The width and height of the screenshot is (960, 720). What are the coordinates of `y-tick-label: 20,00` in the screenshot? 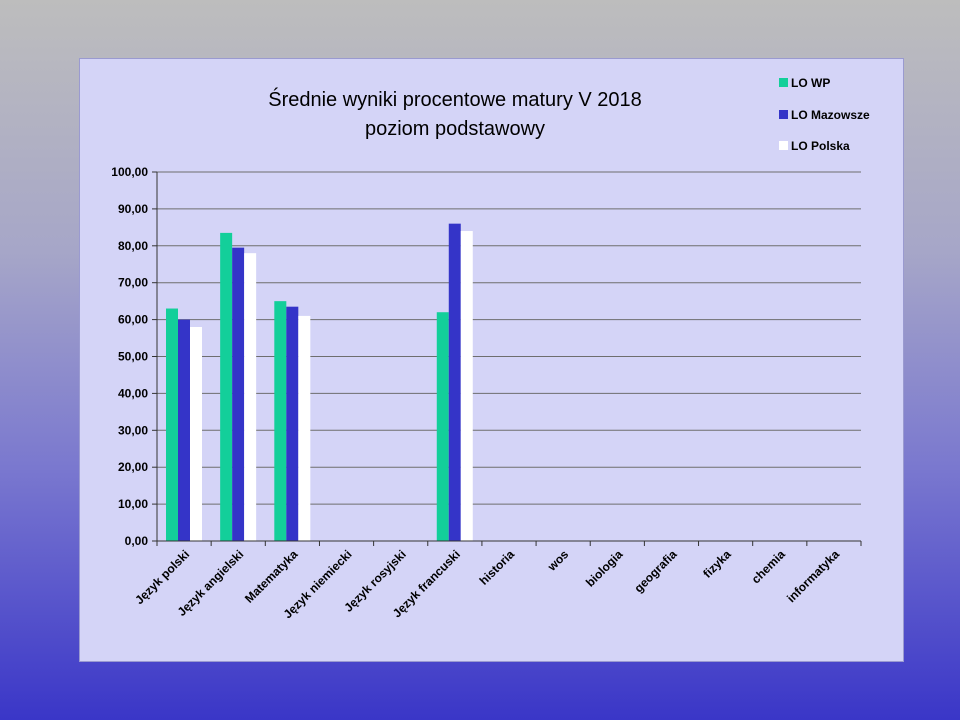 It's located at (133, 467).